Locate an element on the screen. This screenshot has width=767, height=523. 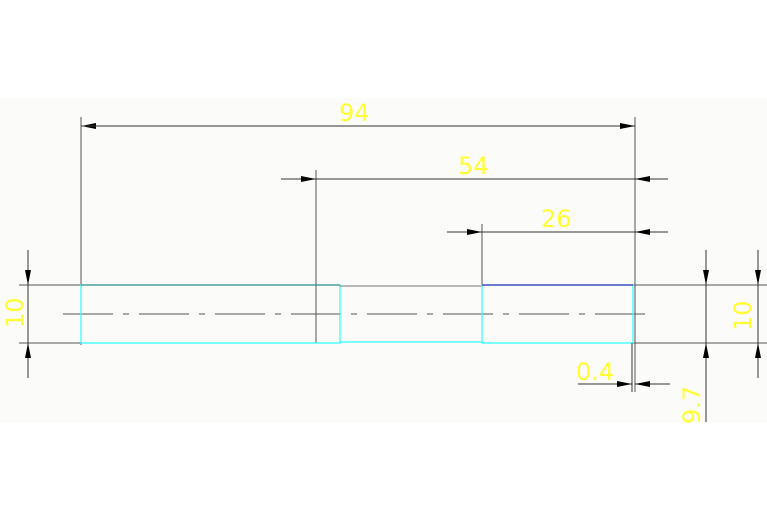
dim-right-10-text: 10 is located at coordinates (743, 315).